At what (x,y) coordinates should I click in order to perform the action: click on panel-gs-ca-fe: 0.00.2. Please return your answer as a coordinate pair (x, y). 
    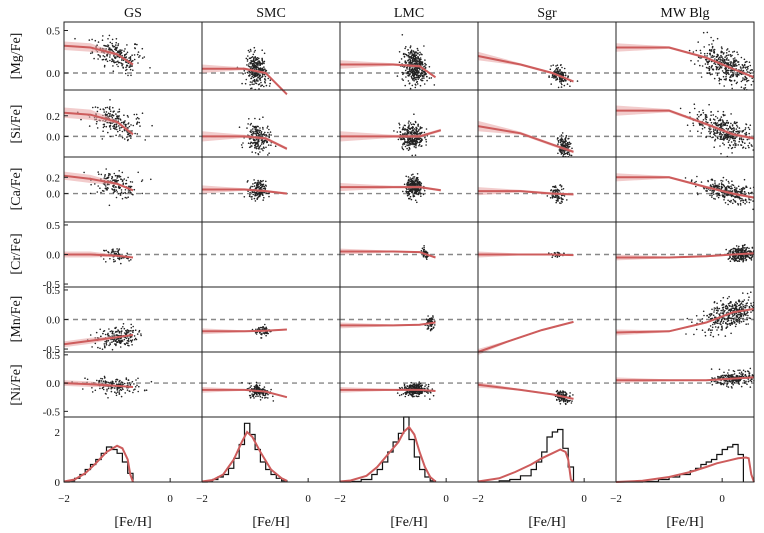
    Looking at the image, I should click on (124, 189).